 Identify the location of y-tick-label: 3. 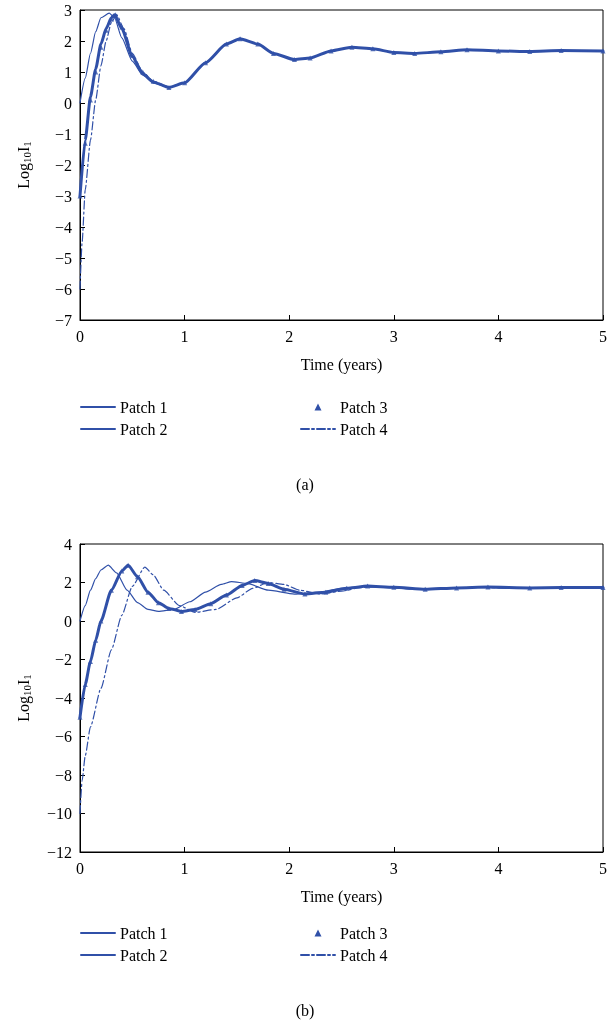
(68, 10).